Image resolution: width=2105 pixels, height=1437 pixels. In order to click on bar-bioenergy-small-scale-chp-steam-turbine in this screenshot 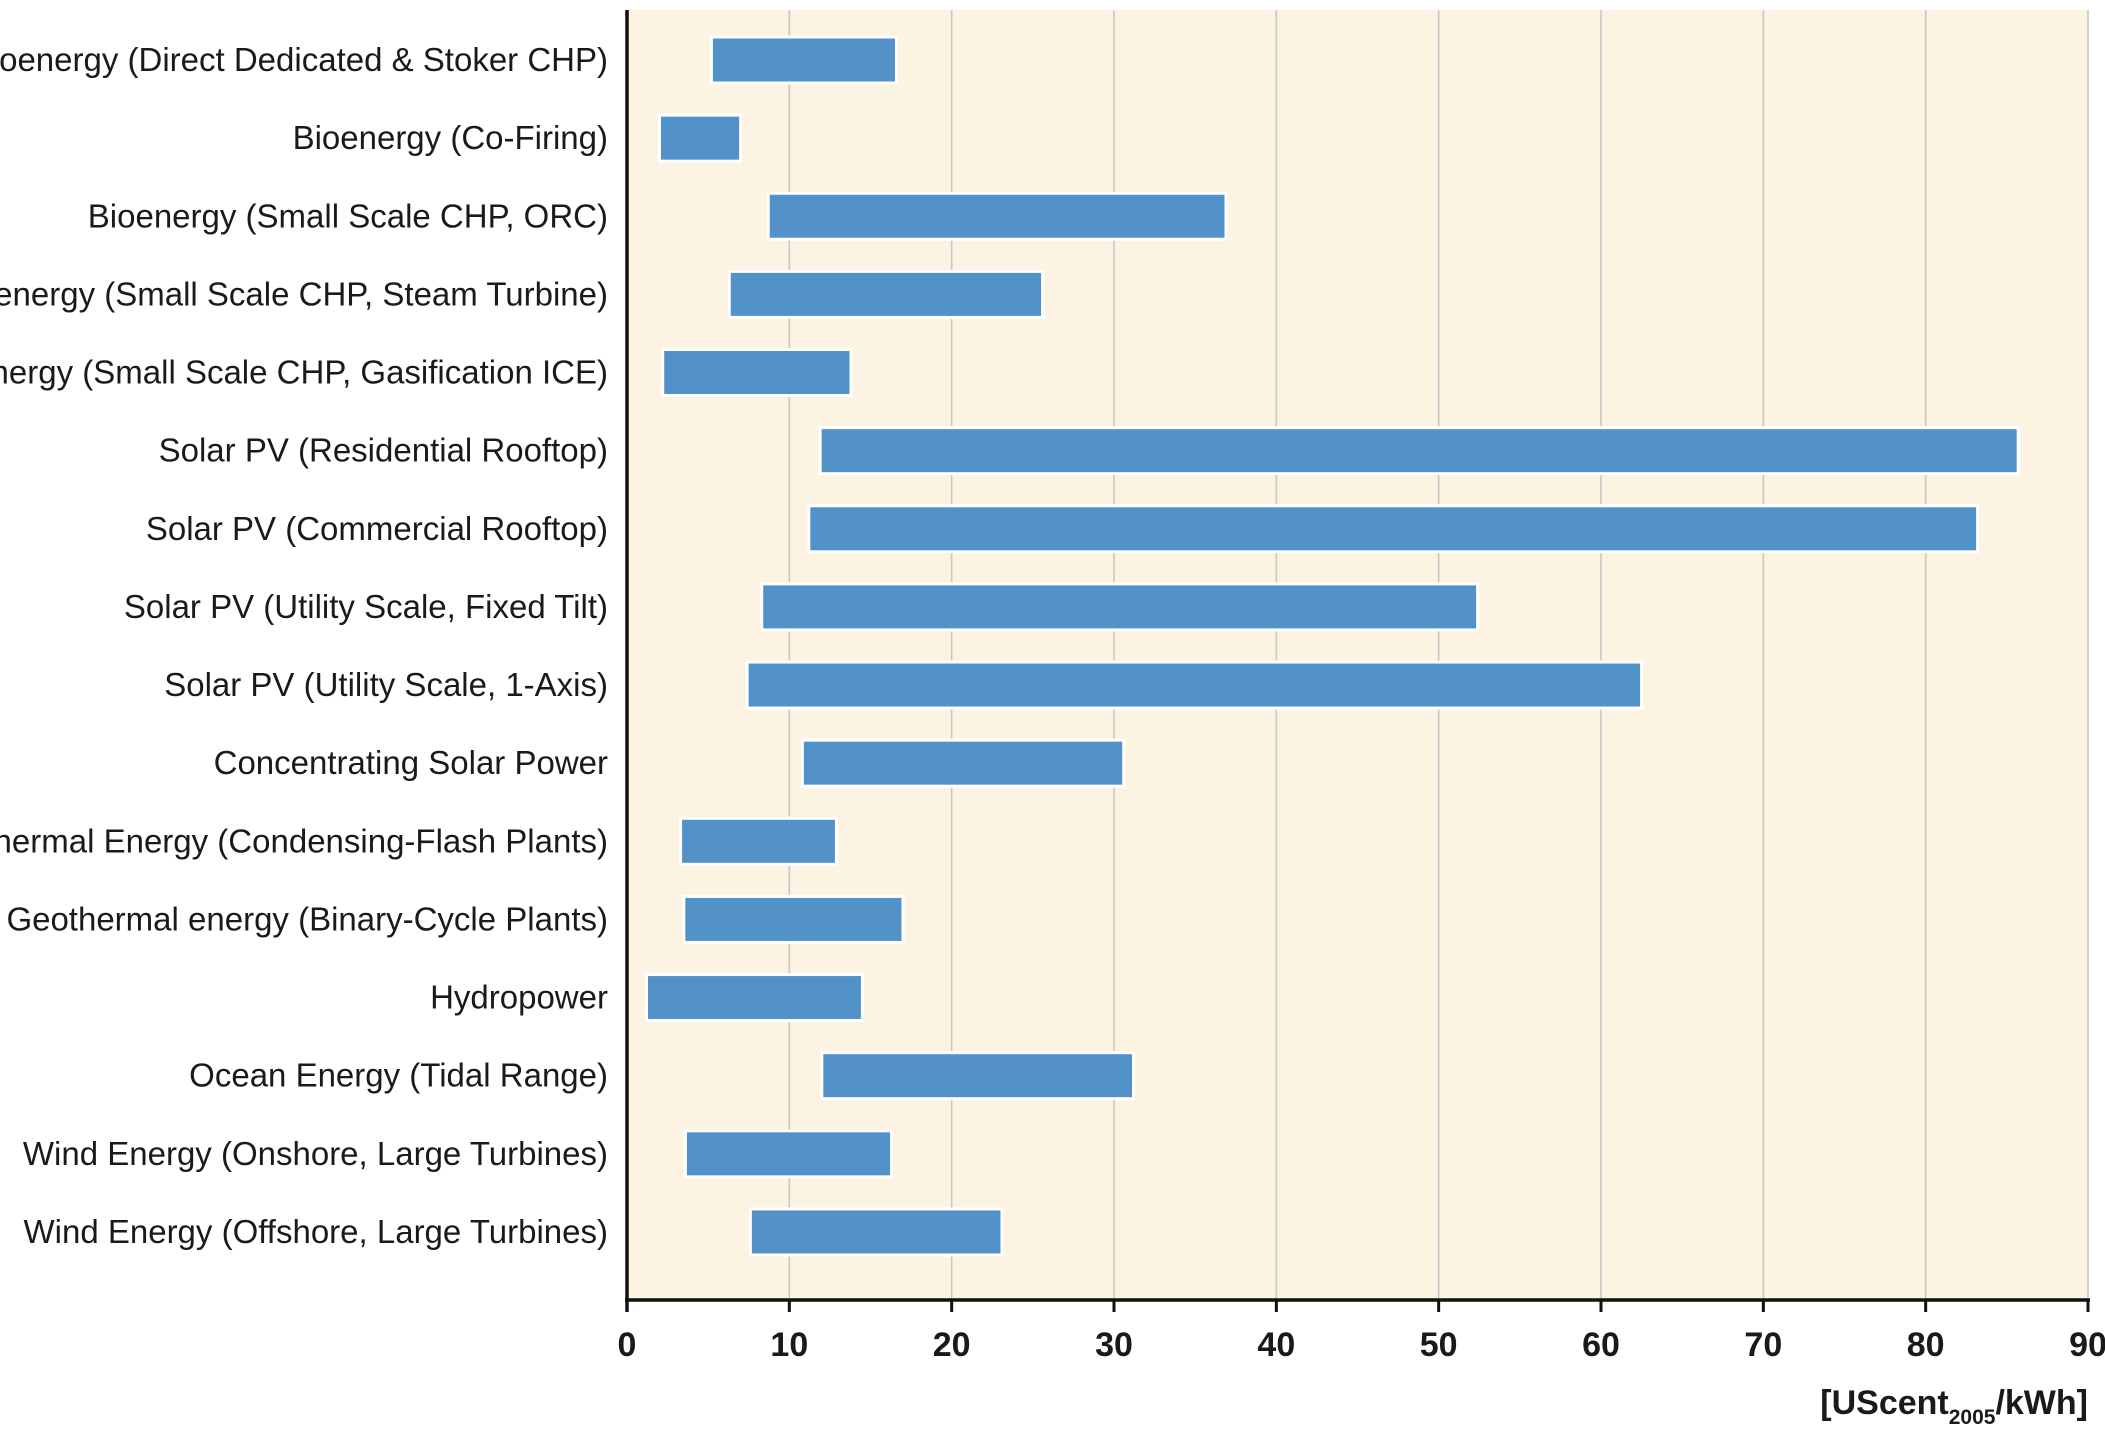, I will do `click(886, 294)`.